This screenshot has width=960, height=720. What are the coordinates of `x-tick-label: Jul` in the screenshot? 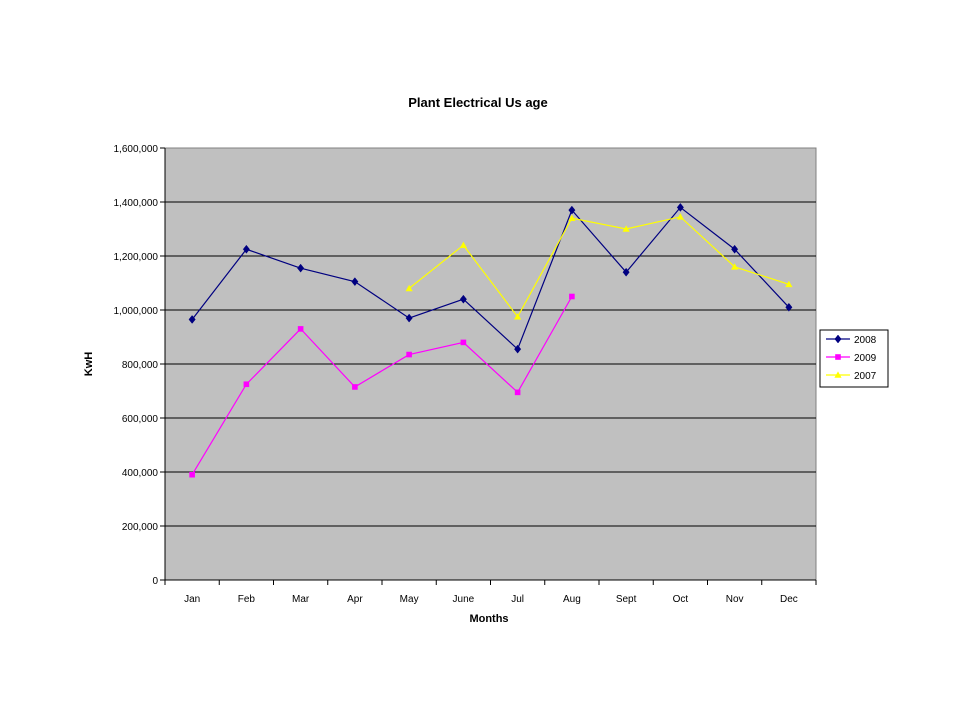 It's located at (517, 599).